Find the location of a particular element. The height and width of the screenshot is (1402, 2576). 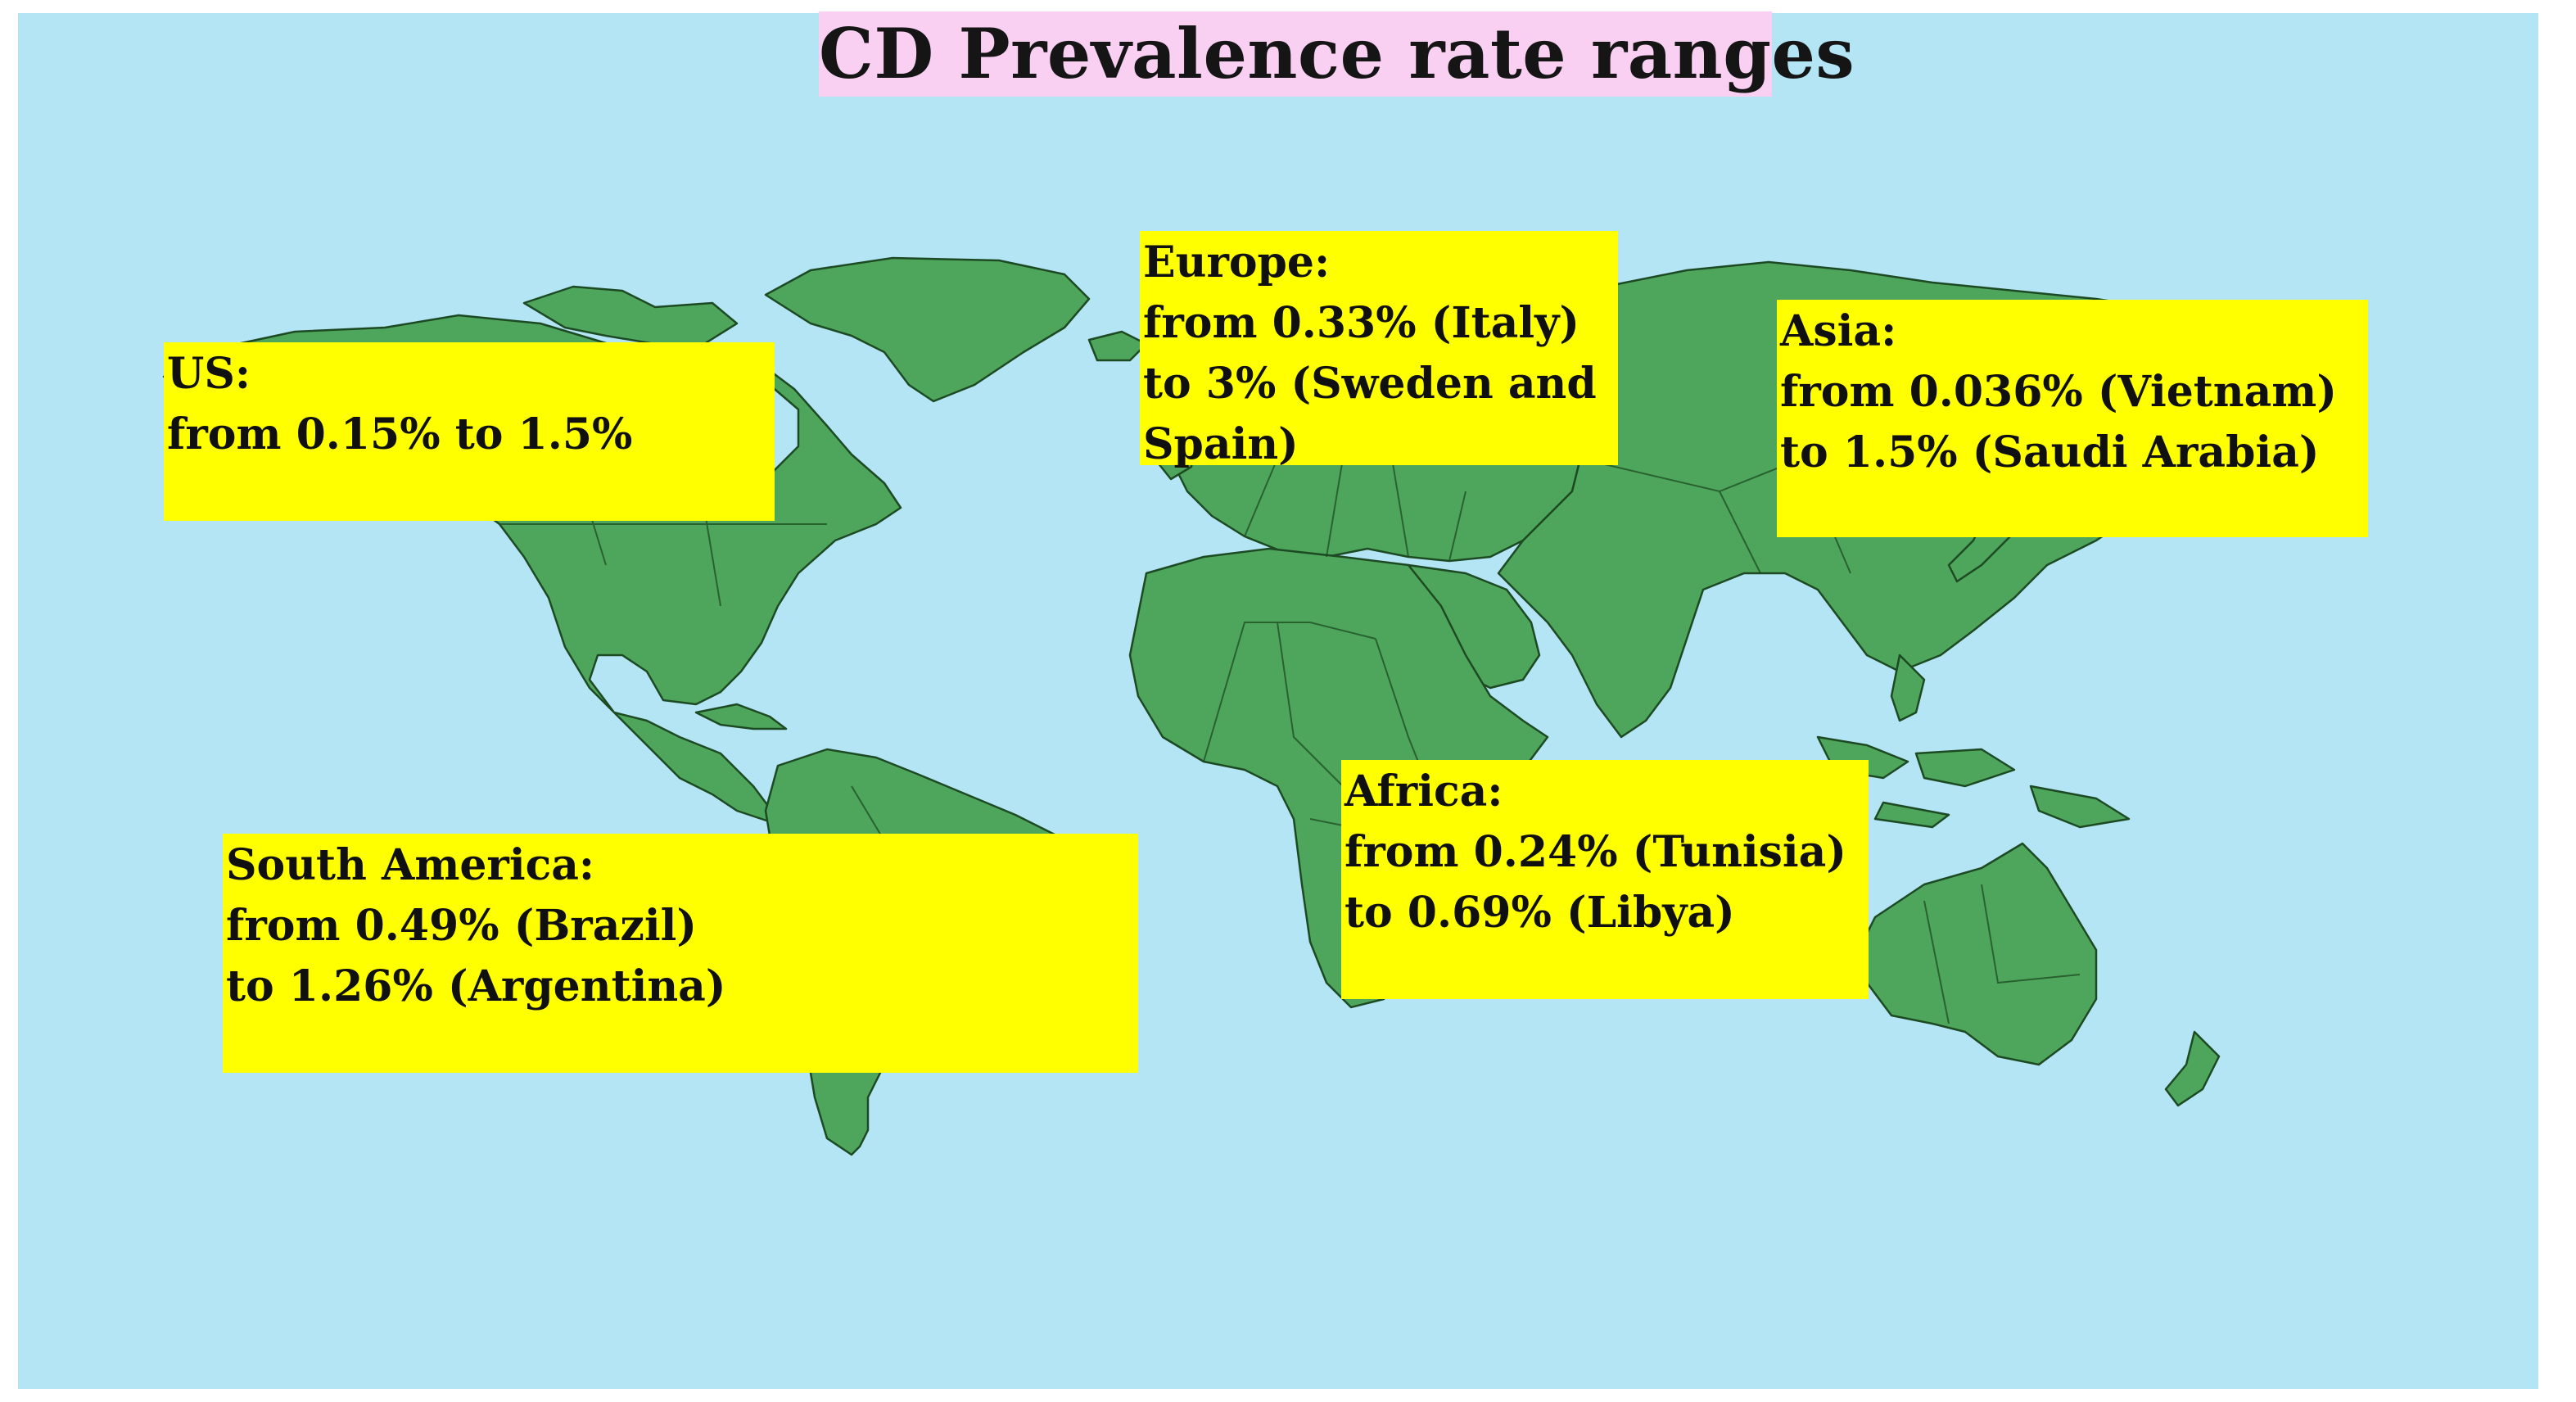

label-line: from 0.33% (Italy) is located at coordinates (1361, 323).